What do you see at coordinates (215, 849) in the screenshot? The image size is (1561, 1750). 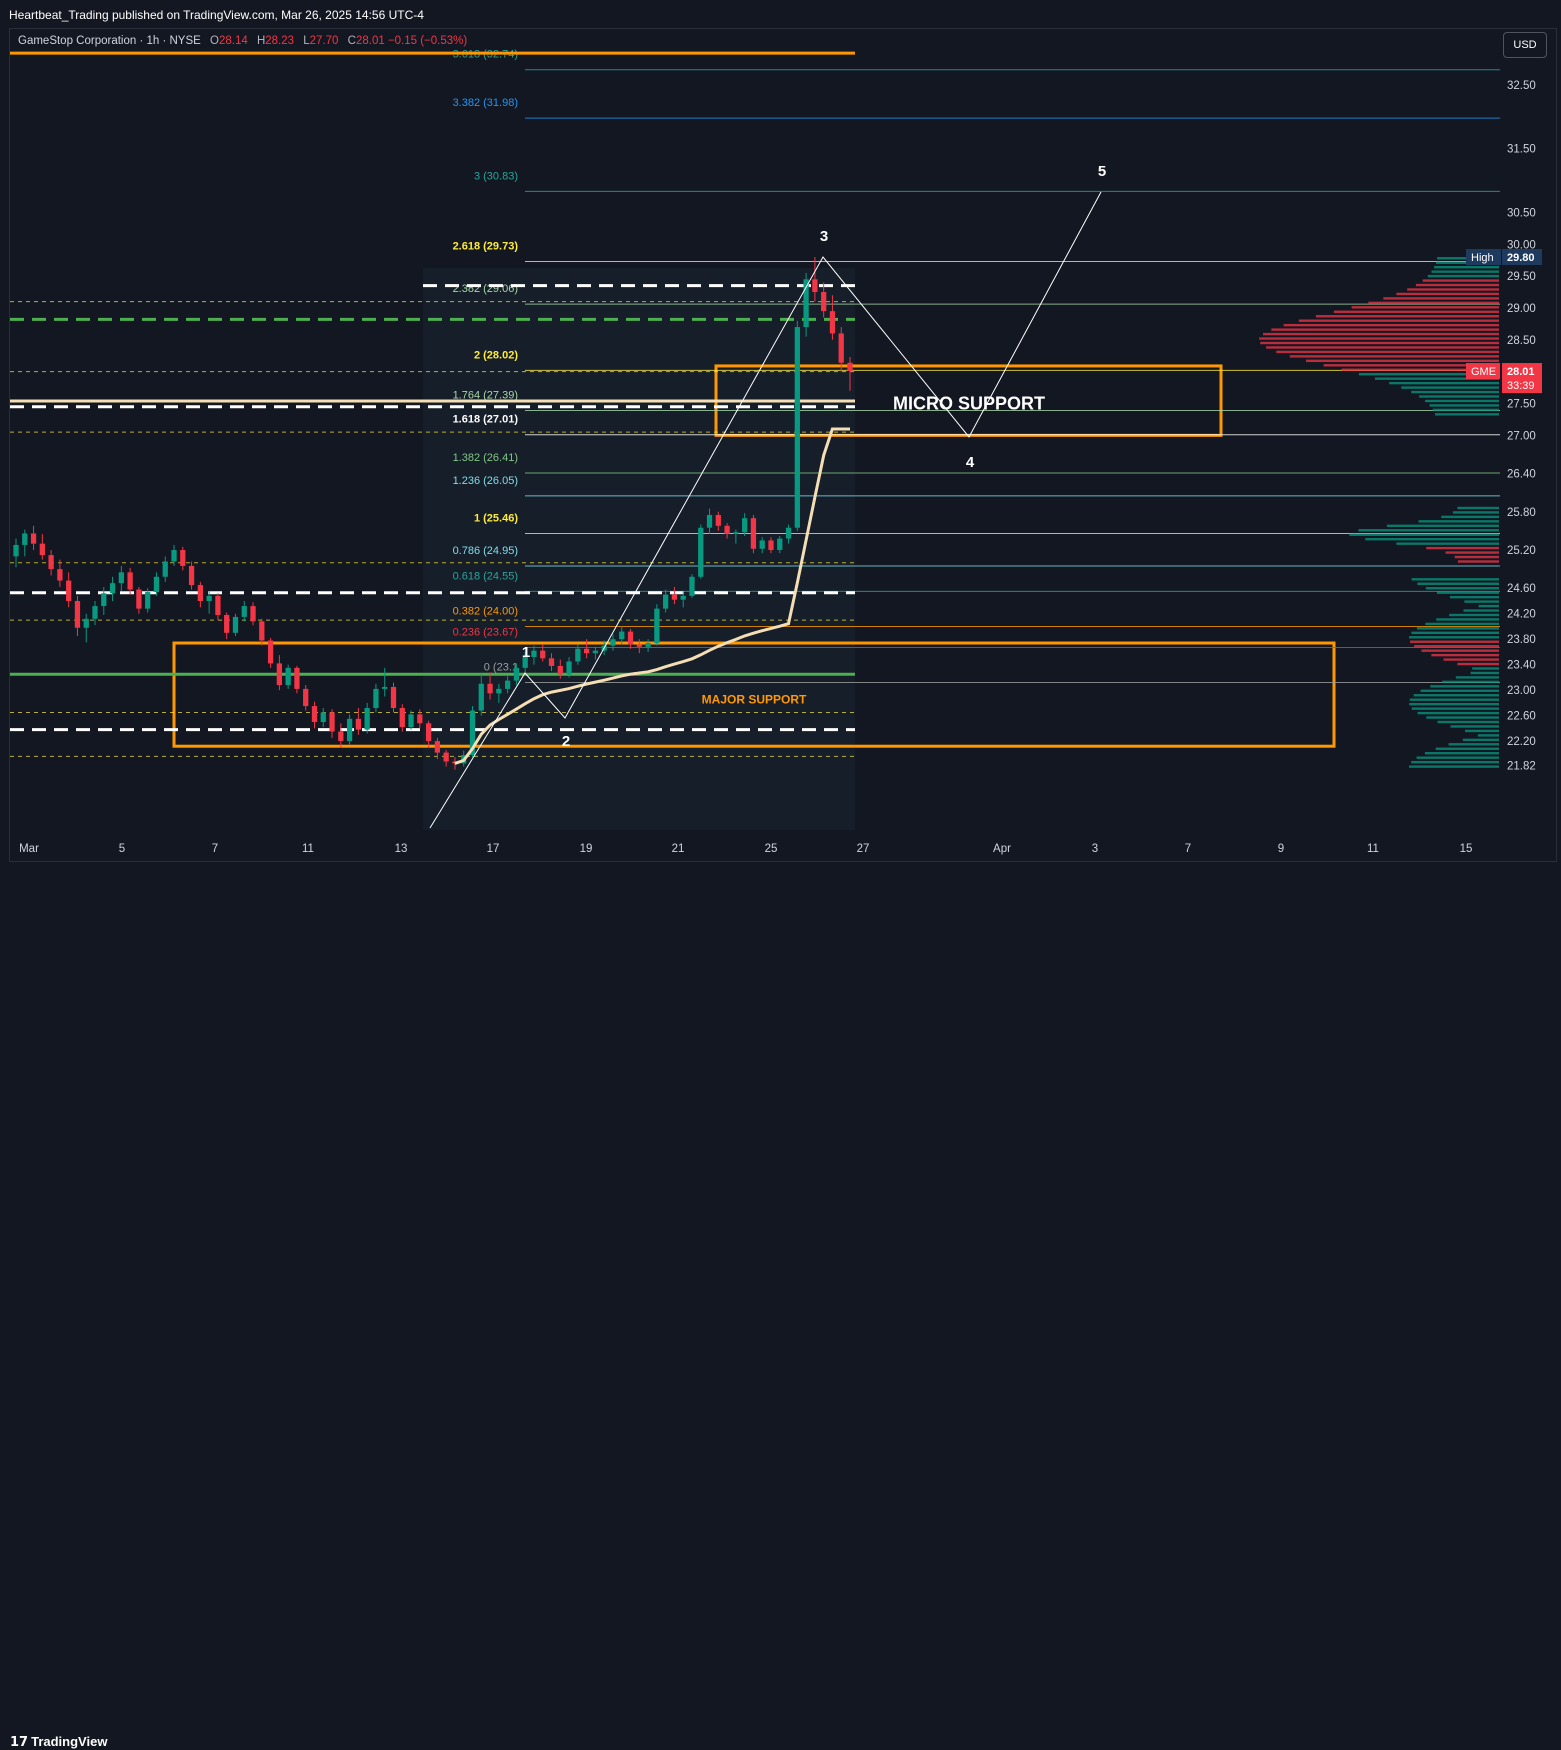 I see `x-tick-label: 7` at bounding box center [215, 849].